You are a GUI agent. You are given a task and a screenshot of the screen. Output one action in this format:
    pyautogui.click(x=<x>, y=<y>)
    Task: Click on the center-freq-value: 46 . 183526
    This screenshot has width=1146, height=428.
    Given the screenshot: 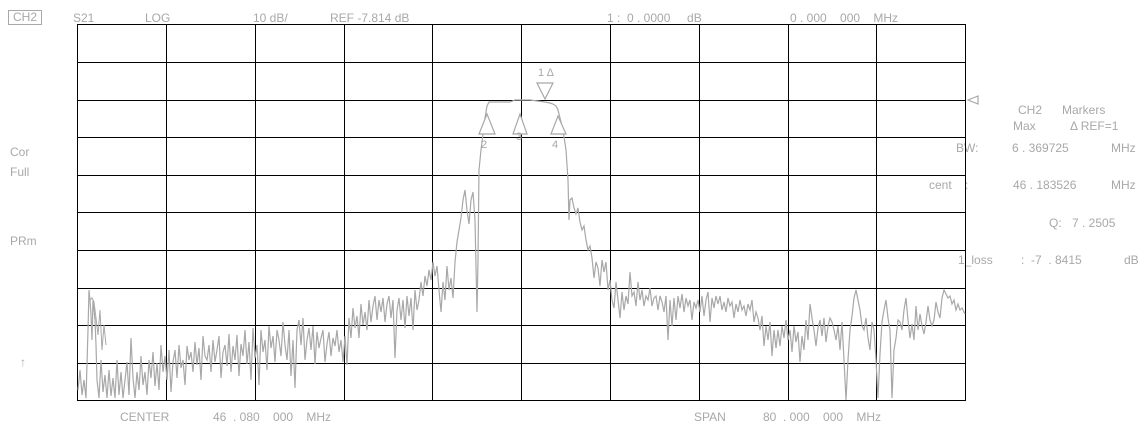 What is the action you would take?
    pyautogui.click(x=1045, y=185)
    